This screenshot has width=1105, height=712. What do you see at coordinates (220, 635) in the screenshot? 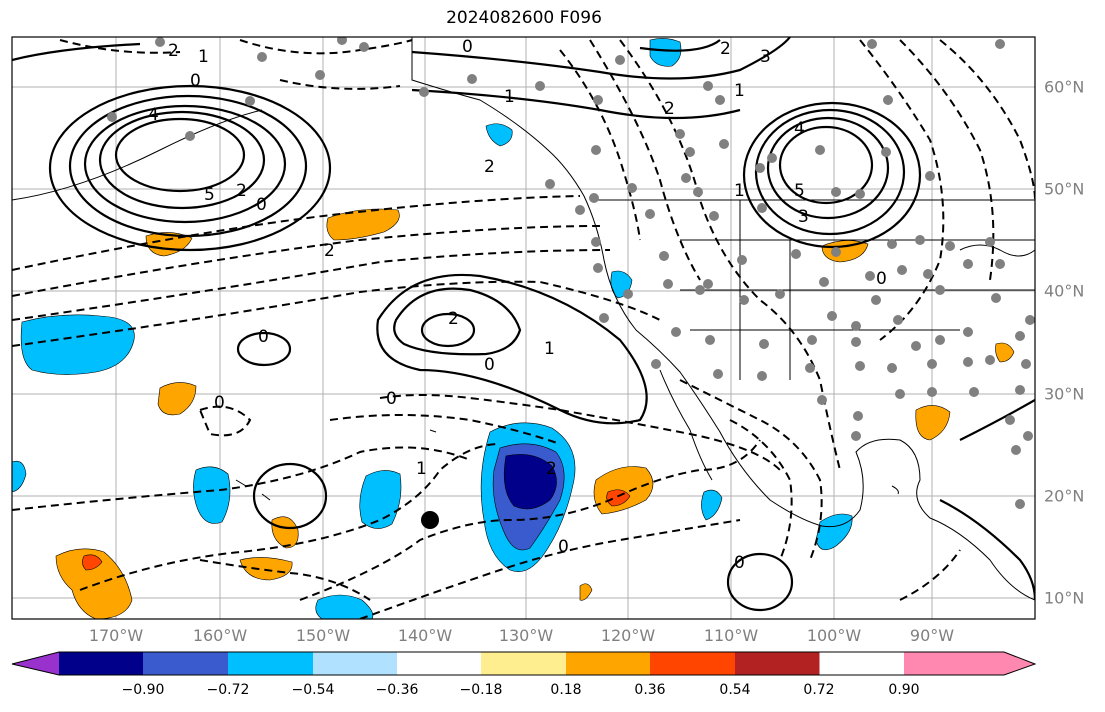
I see `lon-label: 160°W` at bounding box center [220, 635].